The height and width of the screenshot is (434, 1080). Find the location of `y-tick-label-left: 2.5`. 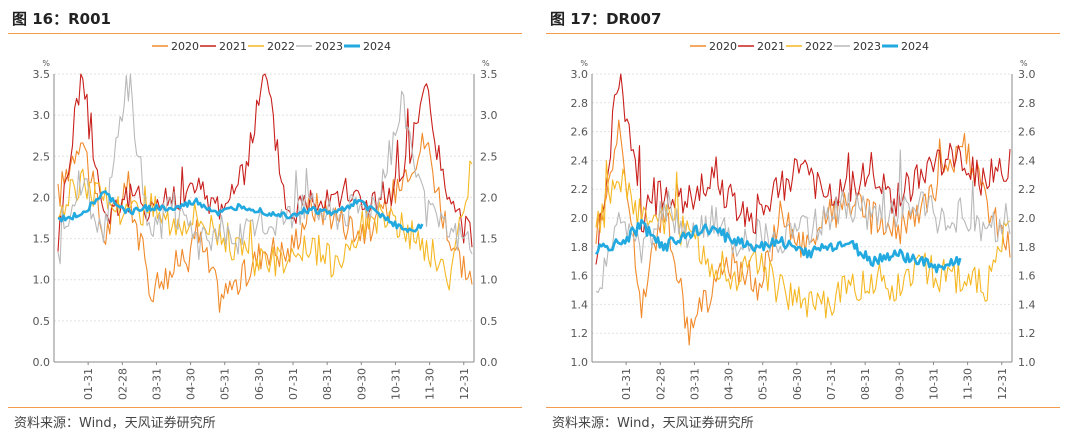

y-tick-label-left: 2.5 is located at coordinates (42, 156).